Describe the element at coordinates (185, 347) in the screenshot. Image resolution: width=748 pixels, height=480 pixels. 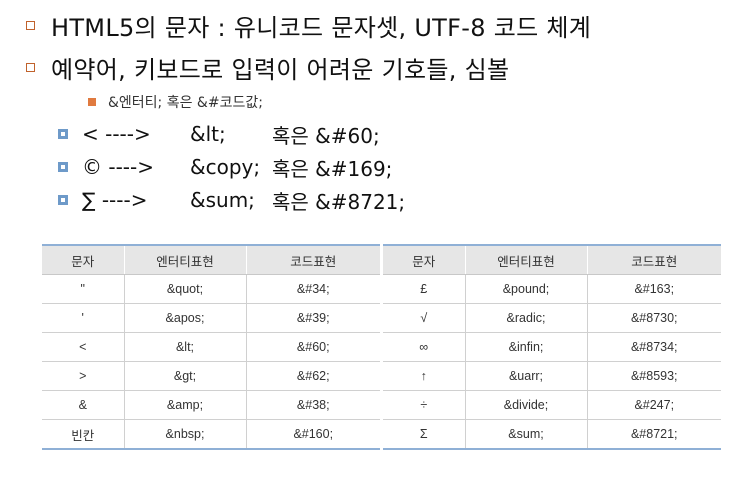
I see `cell-entity: &lt;` at that location.